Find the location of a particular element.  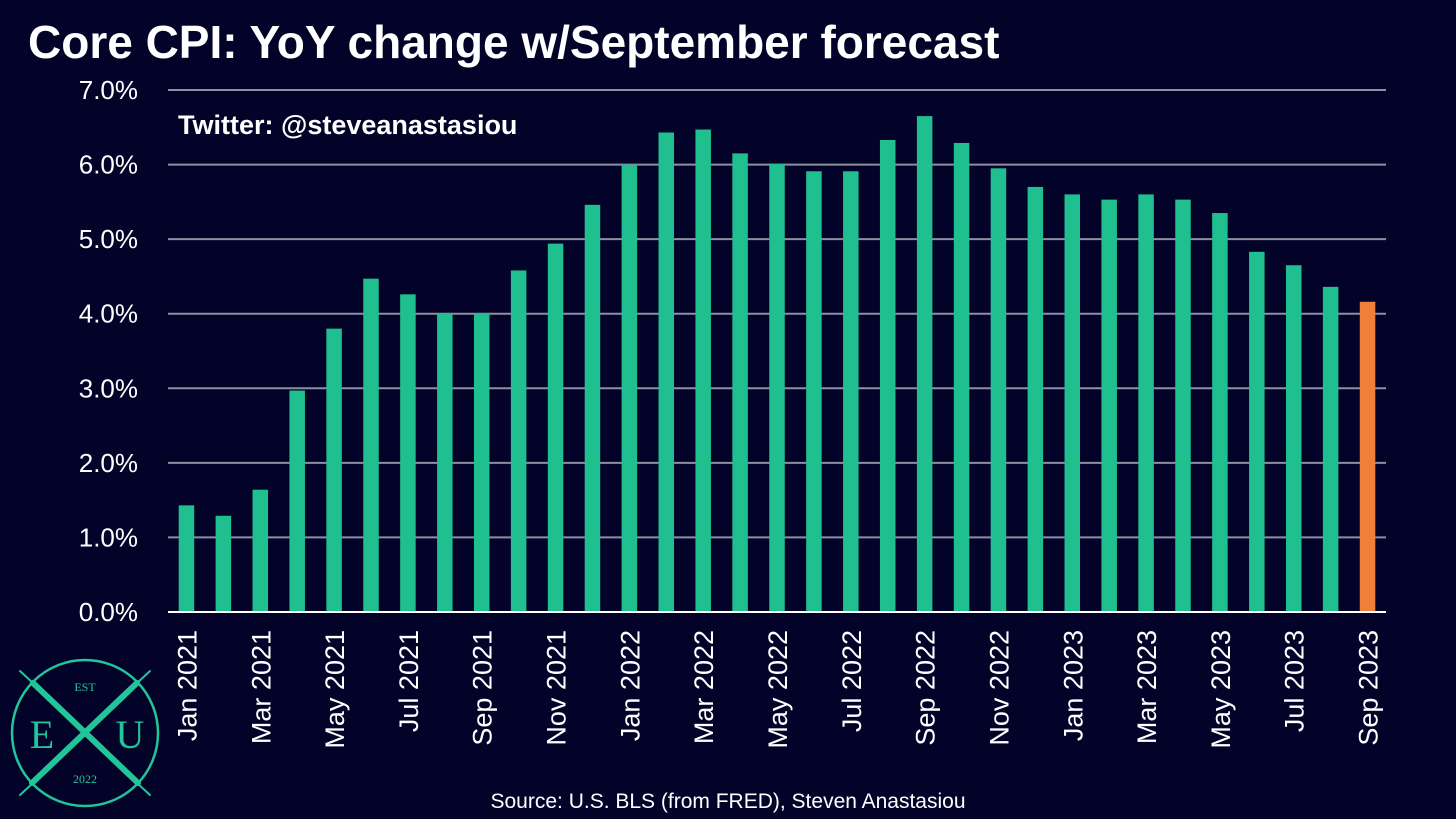

x-tick-label: Jan 2021 is located at coordinates (187, 685).